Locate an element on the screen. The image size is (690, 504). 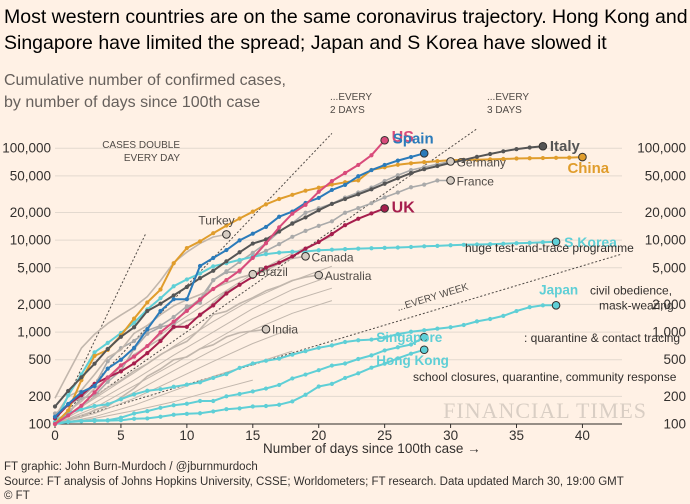
label-turkey: Turkey is located at coordinates (216, 220).